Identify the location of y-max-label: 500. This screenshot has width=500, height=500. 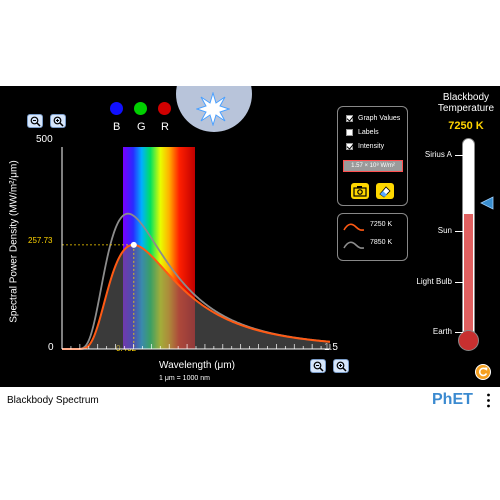
(44, 139).